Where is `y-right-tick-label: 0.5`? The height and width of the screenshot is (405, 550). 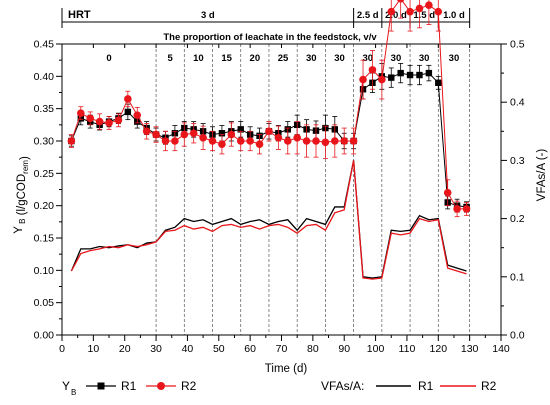
y-right-tick-label: 0.5 is located at coordinates (517, 45).